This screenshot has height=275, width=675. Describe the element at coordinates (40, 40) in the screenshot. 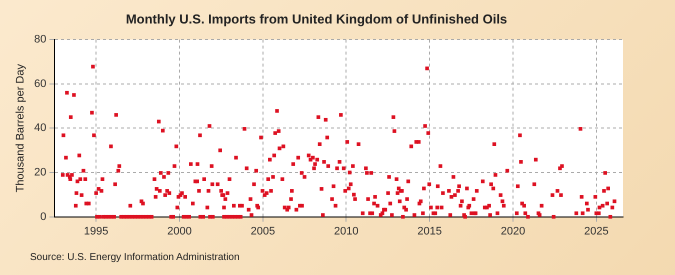

I see `y-tick-label: 80` at that location.